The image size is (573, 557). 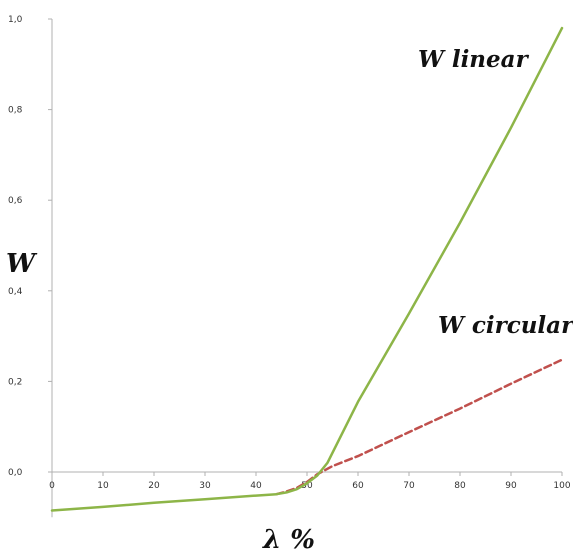 I want to click on x-tick-label: 0, so click(x=52, y=486).